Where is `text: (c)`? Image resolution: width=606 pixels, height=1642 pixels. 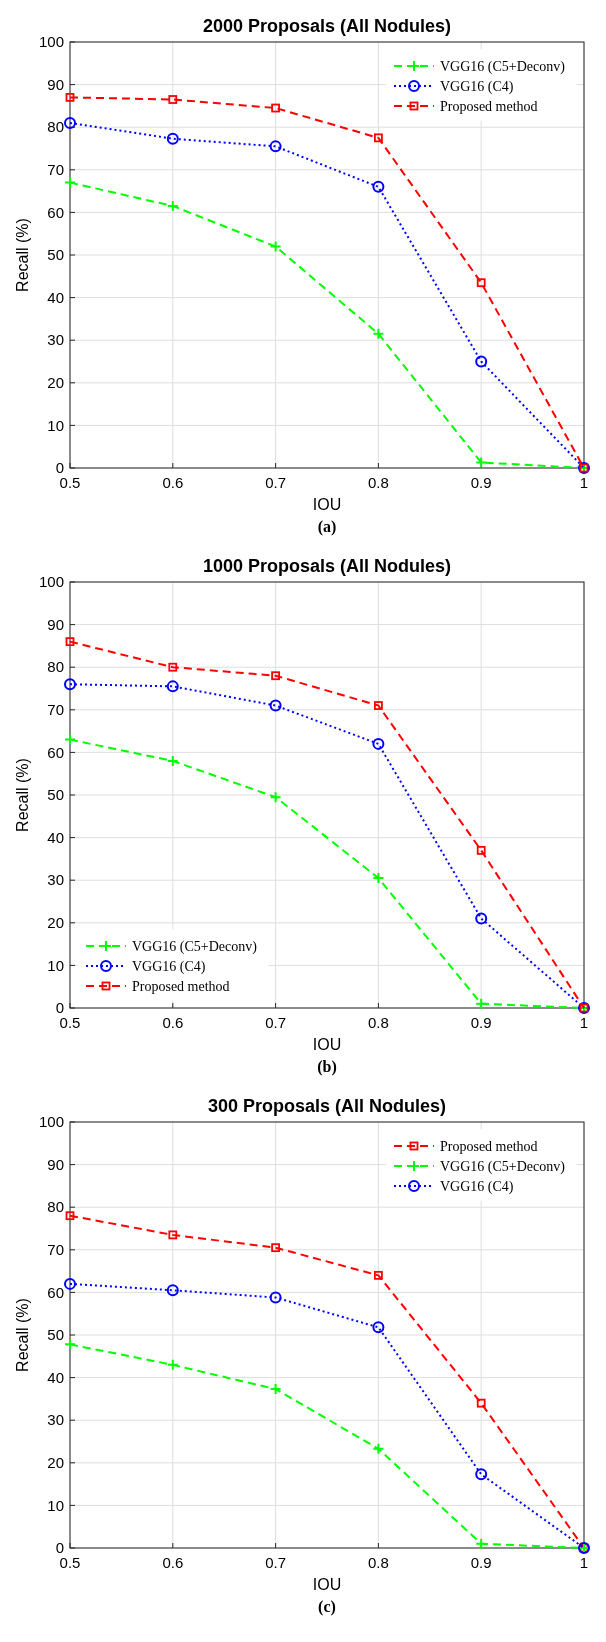 text: (c) is located at coordinates (327, 1607).